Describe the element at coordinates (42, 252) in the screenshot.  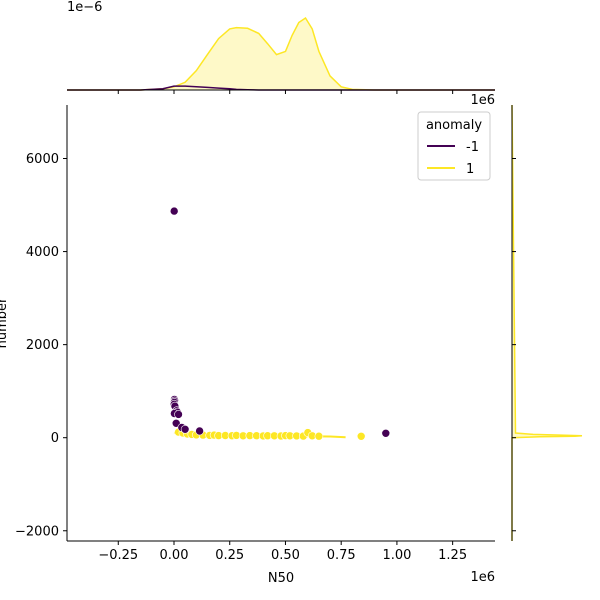
I see `y-tick-label: 4000` at that location.